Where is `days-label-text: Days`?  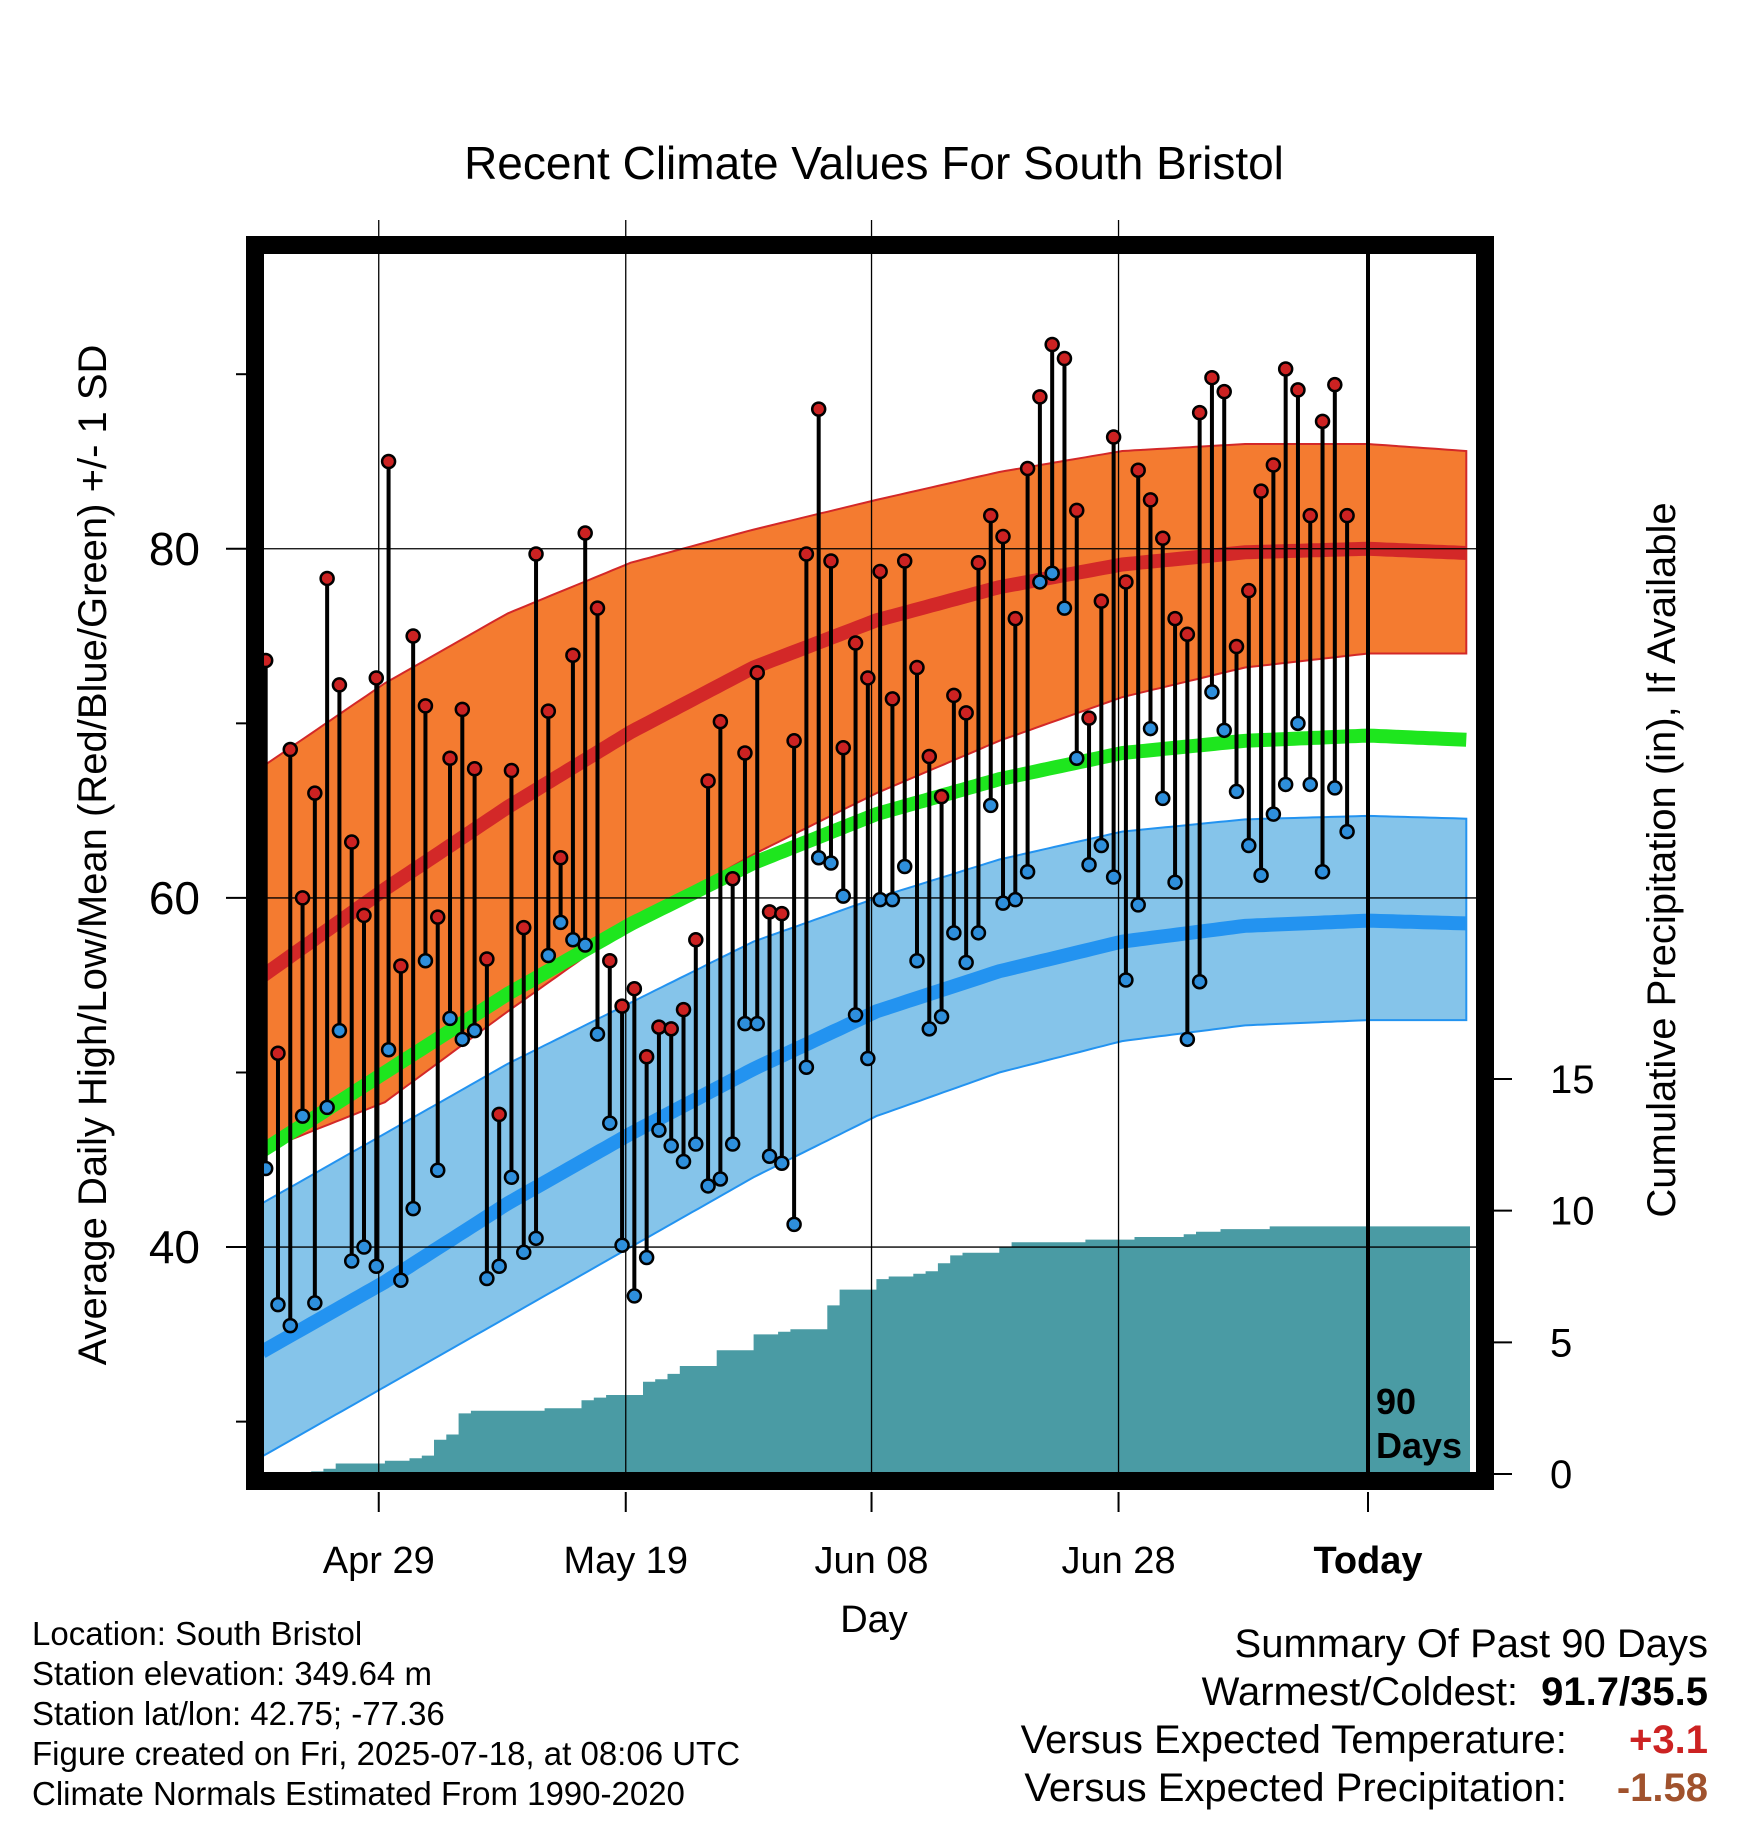
days-label-text: Days is located at coordinates (1419, 1445).